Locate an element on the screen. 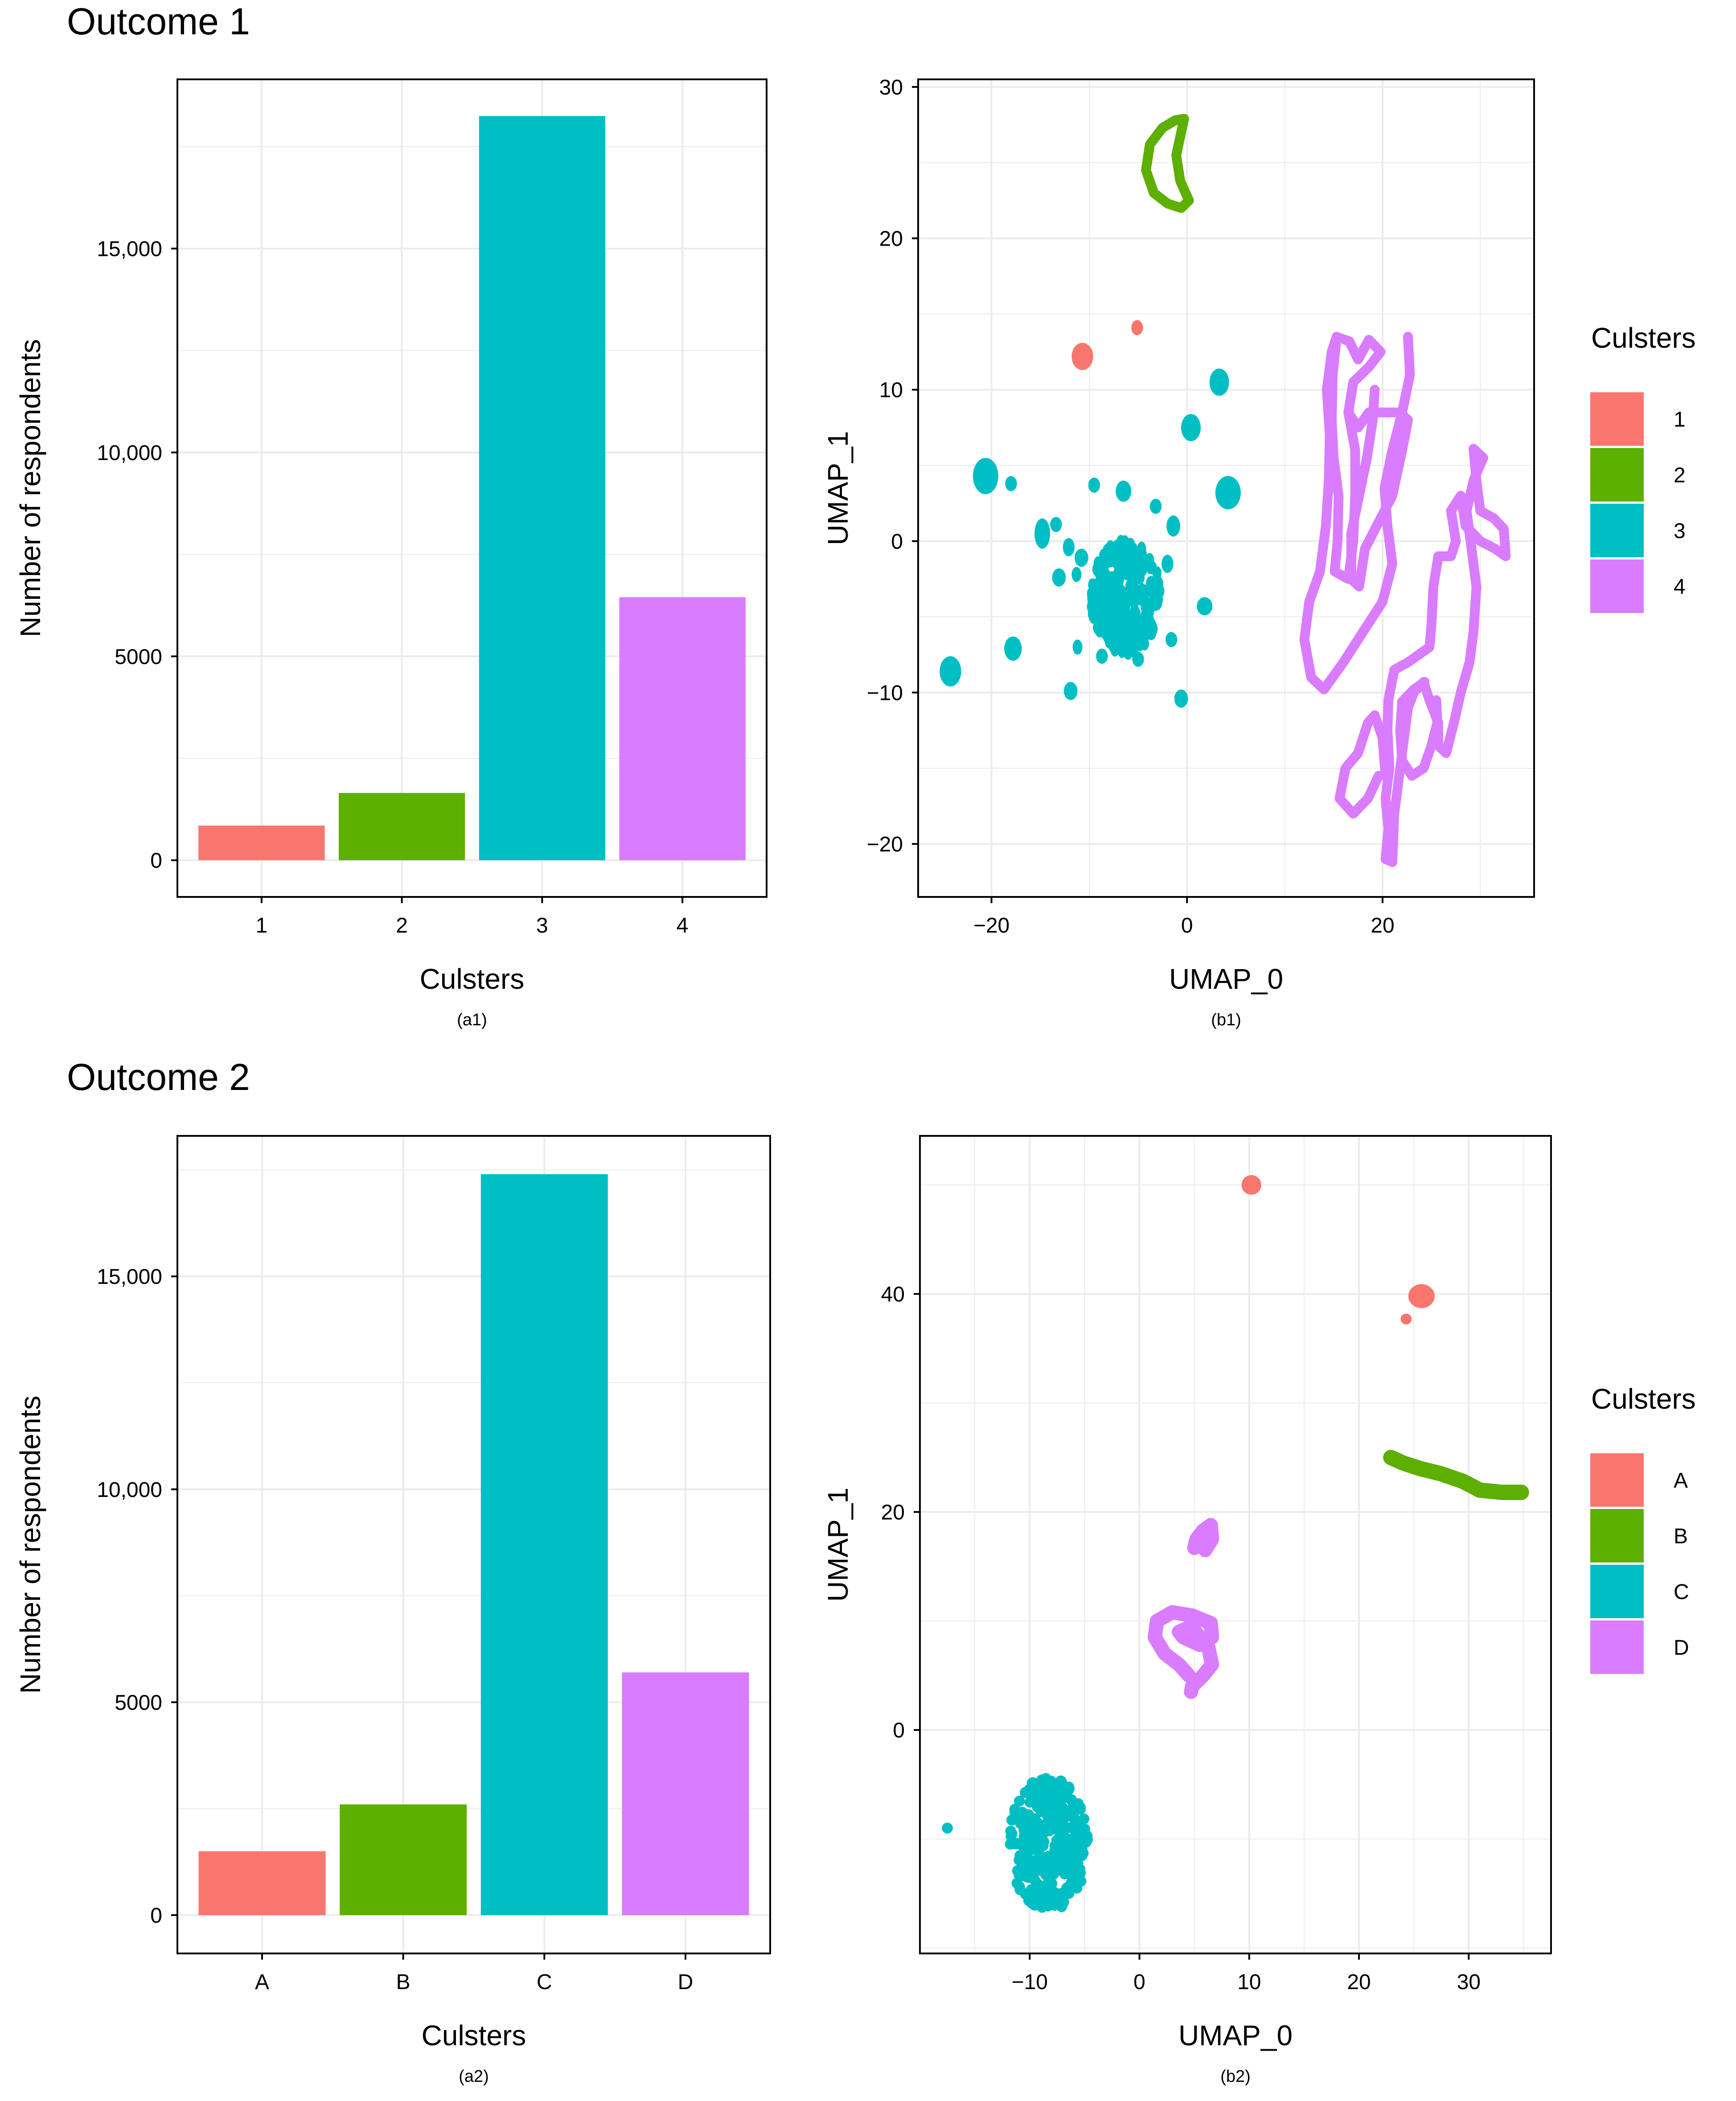 This screenshot has width=1736, height=2101. b1-x-tick-label: −20 is located at coordinates (992, 926).